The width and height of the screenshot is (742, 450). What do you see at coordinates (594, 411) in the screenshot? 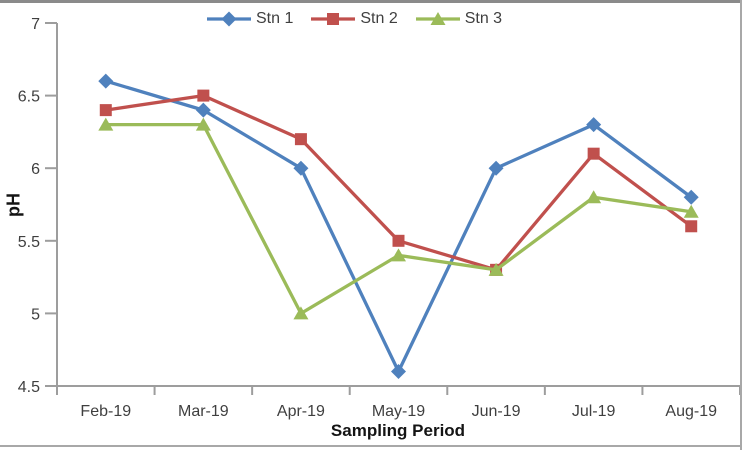
I see `x-tick-label: Jul-19` at bounding box center [594, 411].